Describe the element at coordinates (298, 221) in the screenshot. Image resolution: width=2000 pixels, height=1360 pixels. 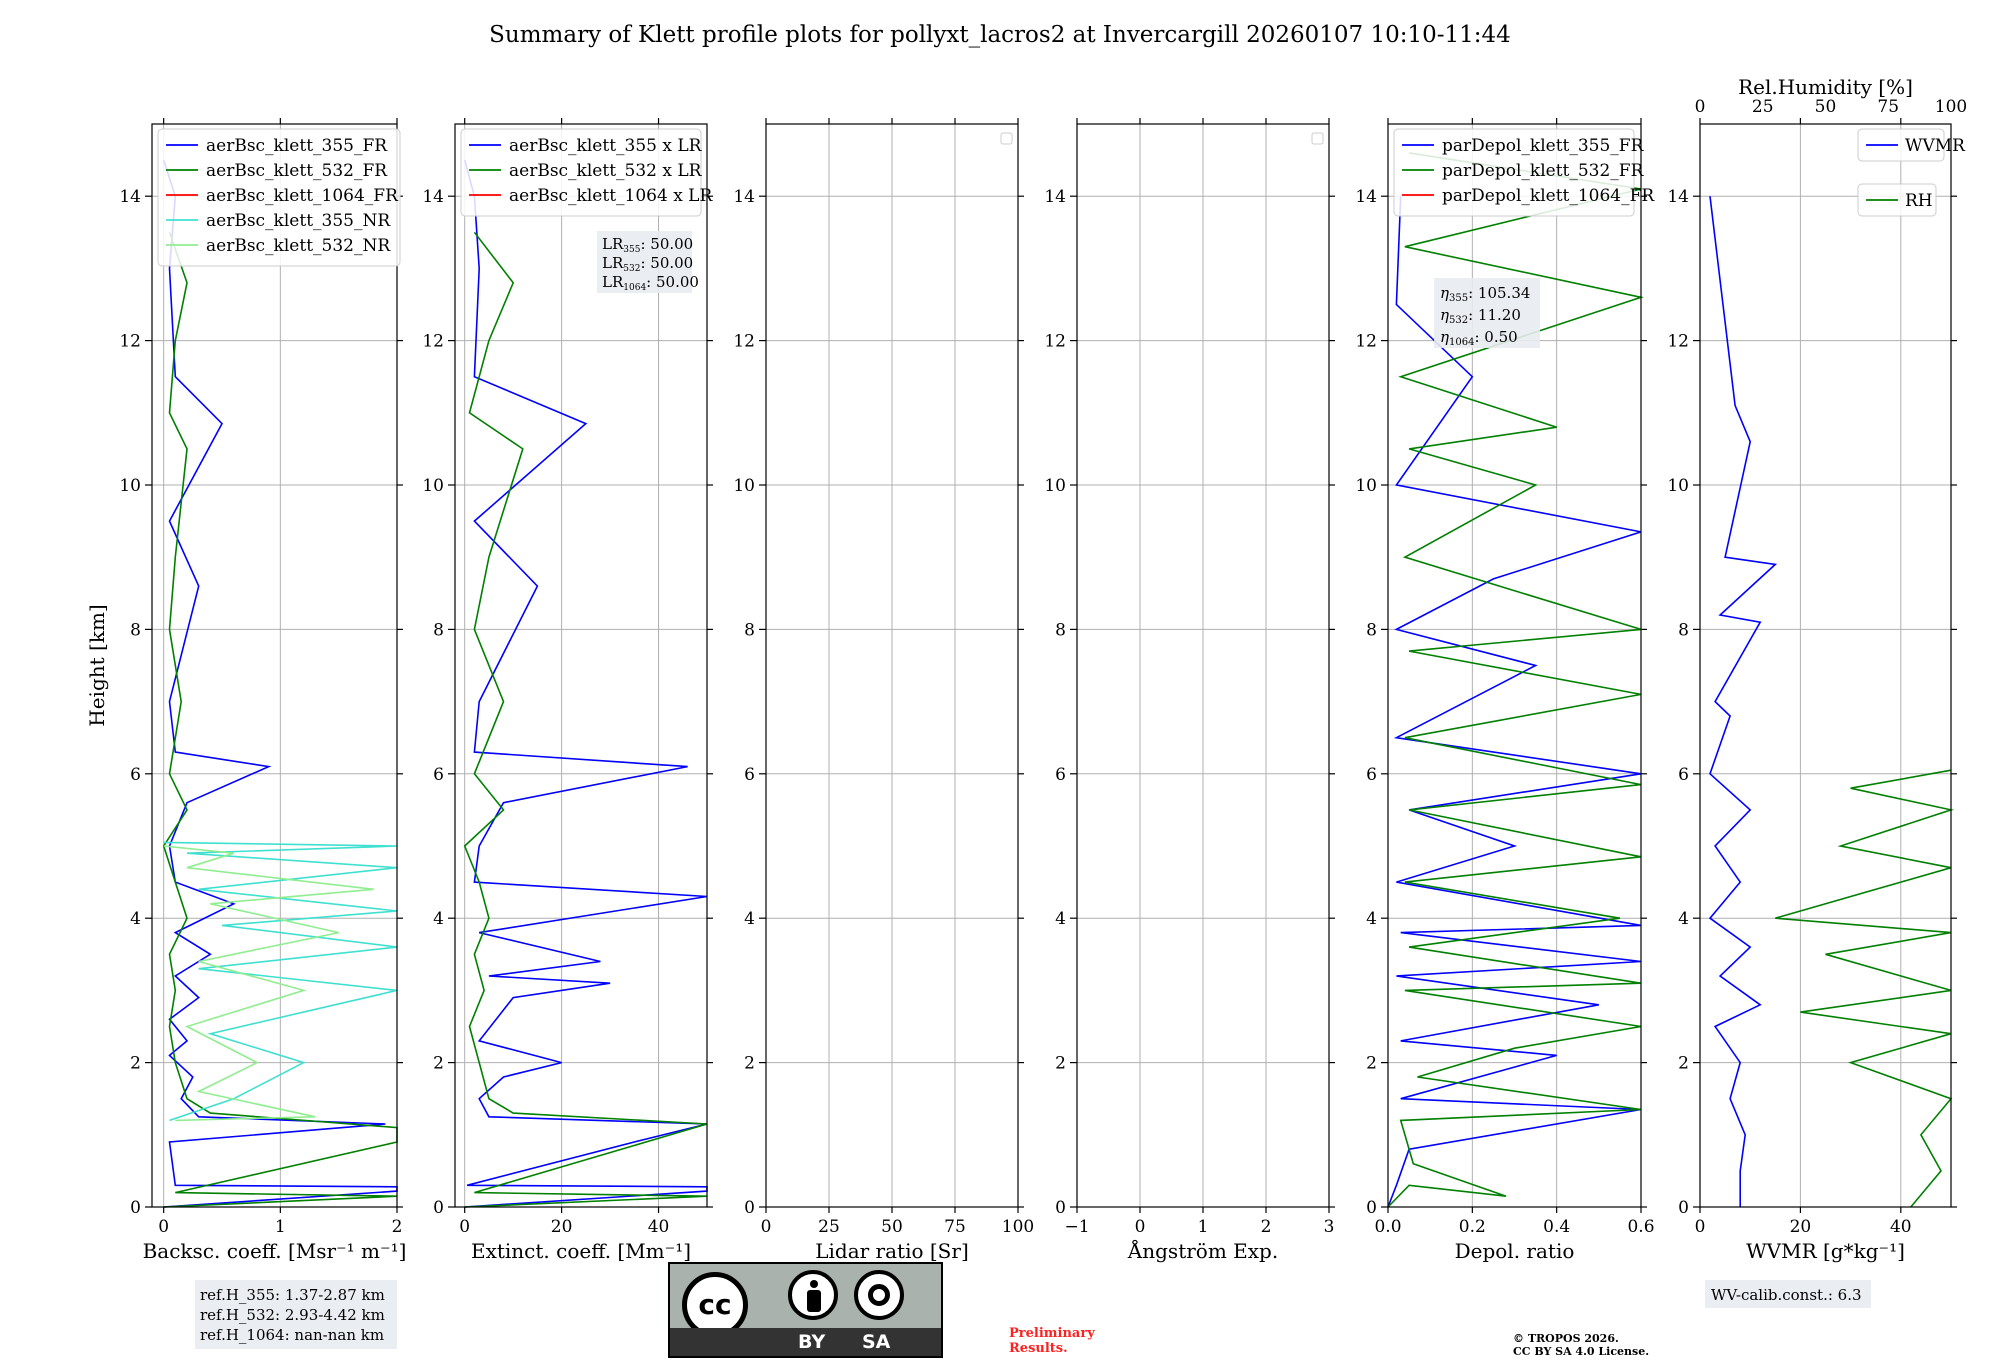
I see `legend-label: aerBsc_klett_355_NR` at that location.